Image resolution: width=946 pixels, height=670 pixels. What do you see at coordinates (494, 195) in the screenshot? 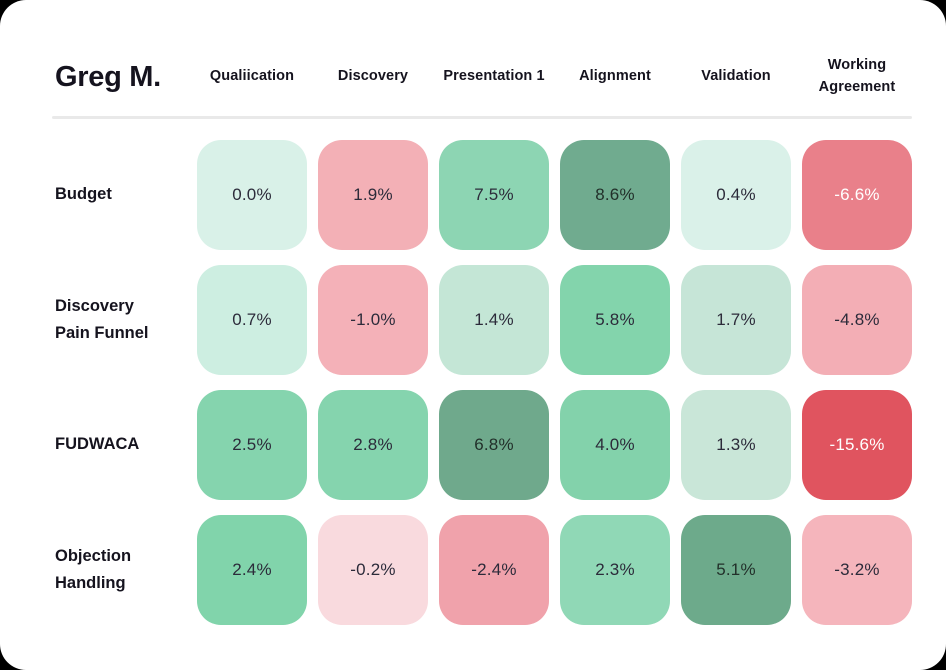
I see `heatmap-cell: 7.5%` at bounding box center [494, 195].